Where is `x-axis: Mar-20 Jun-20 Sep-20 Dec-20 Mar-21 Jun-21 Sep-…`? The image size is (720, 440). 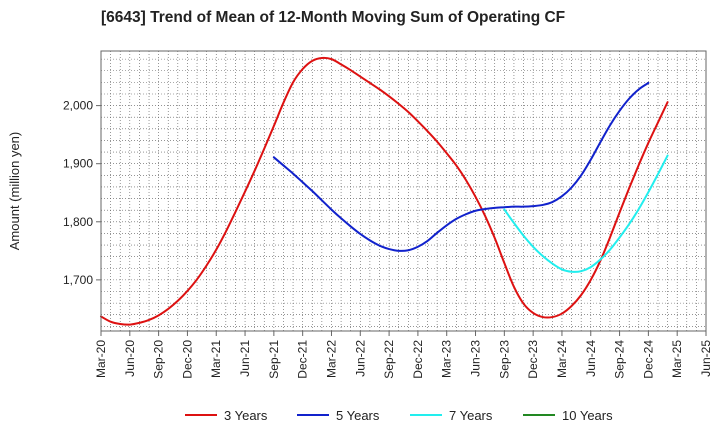
x-axis: Mar-20 Jun-20 Sep-20 Dec-20 Mar-21 Jun-21 Sep-… is located at coordinates (403, 355).